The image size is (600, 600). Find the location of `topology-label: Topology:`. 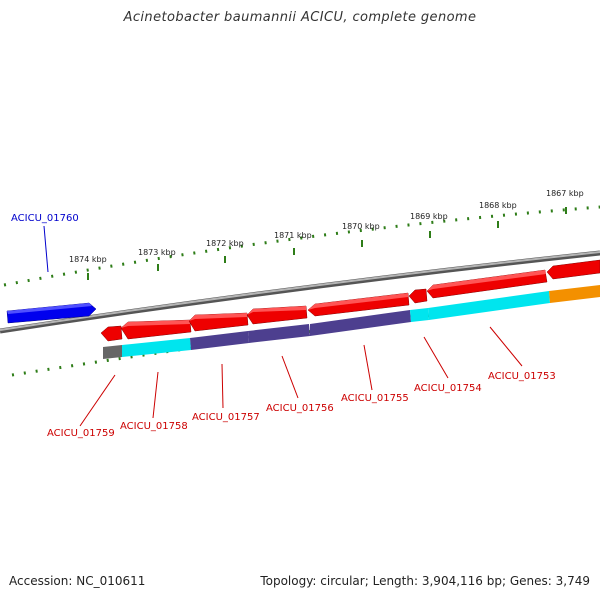

topology-label: Topology: is located at coordinates (288, 581).